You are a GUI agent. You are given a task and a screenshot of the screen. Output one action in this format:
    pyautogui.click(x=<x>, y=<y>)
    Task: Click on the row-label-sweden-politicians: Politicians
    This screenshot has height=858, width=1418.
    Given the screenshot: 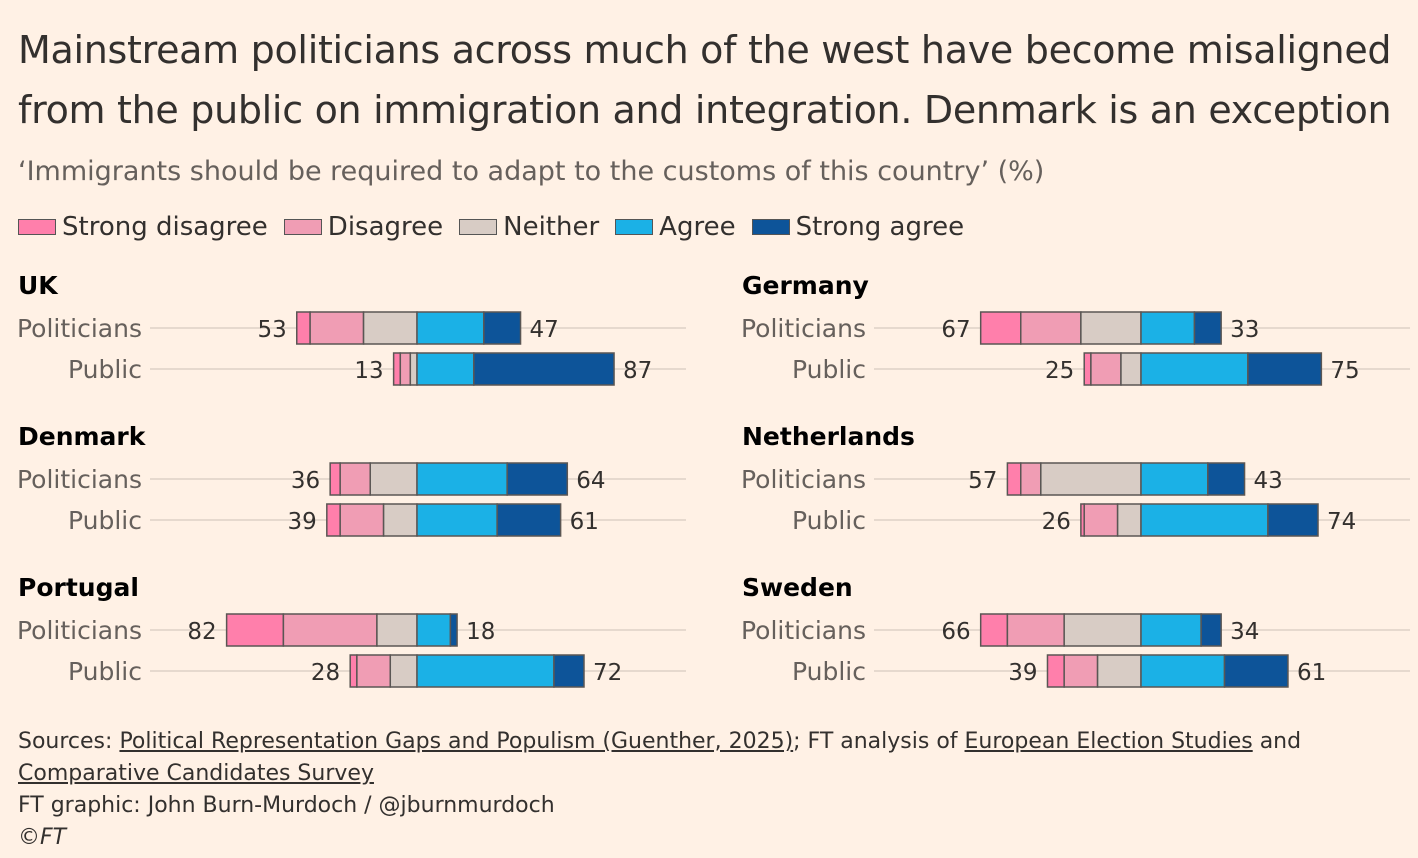 What is the action you would take?
    pyautogui.click(x=803, y=630)
    